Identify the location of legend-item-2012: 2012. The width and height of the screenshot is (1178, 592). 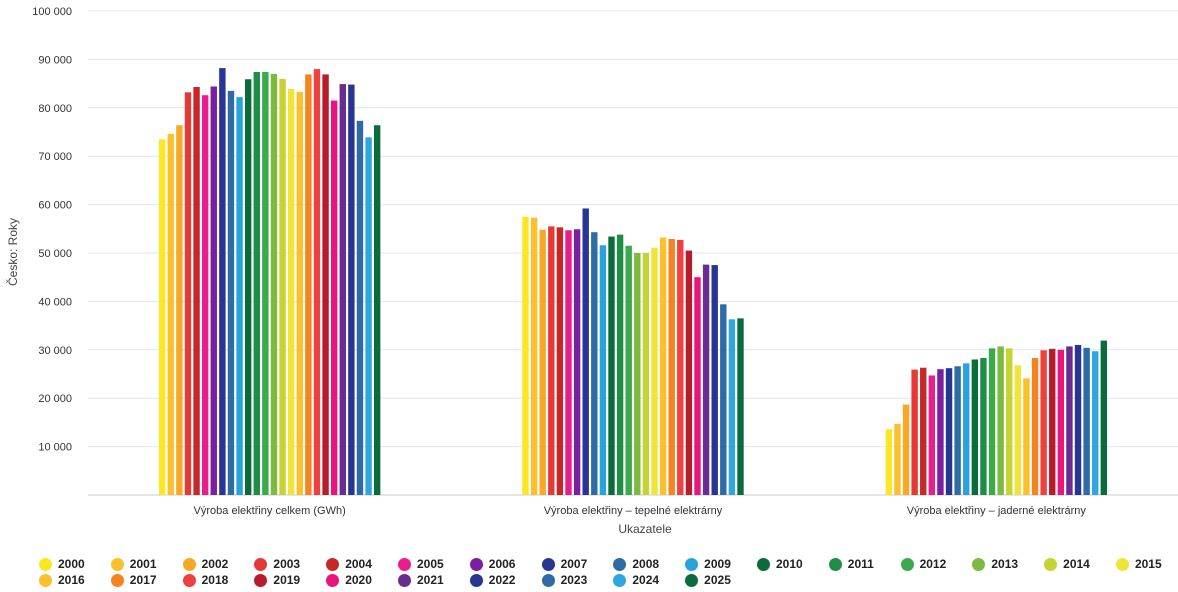
(928, 564).